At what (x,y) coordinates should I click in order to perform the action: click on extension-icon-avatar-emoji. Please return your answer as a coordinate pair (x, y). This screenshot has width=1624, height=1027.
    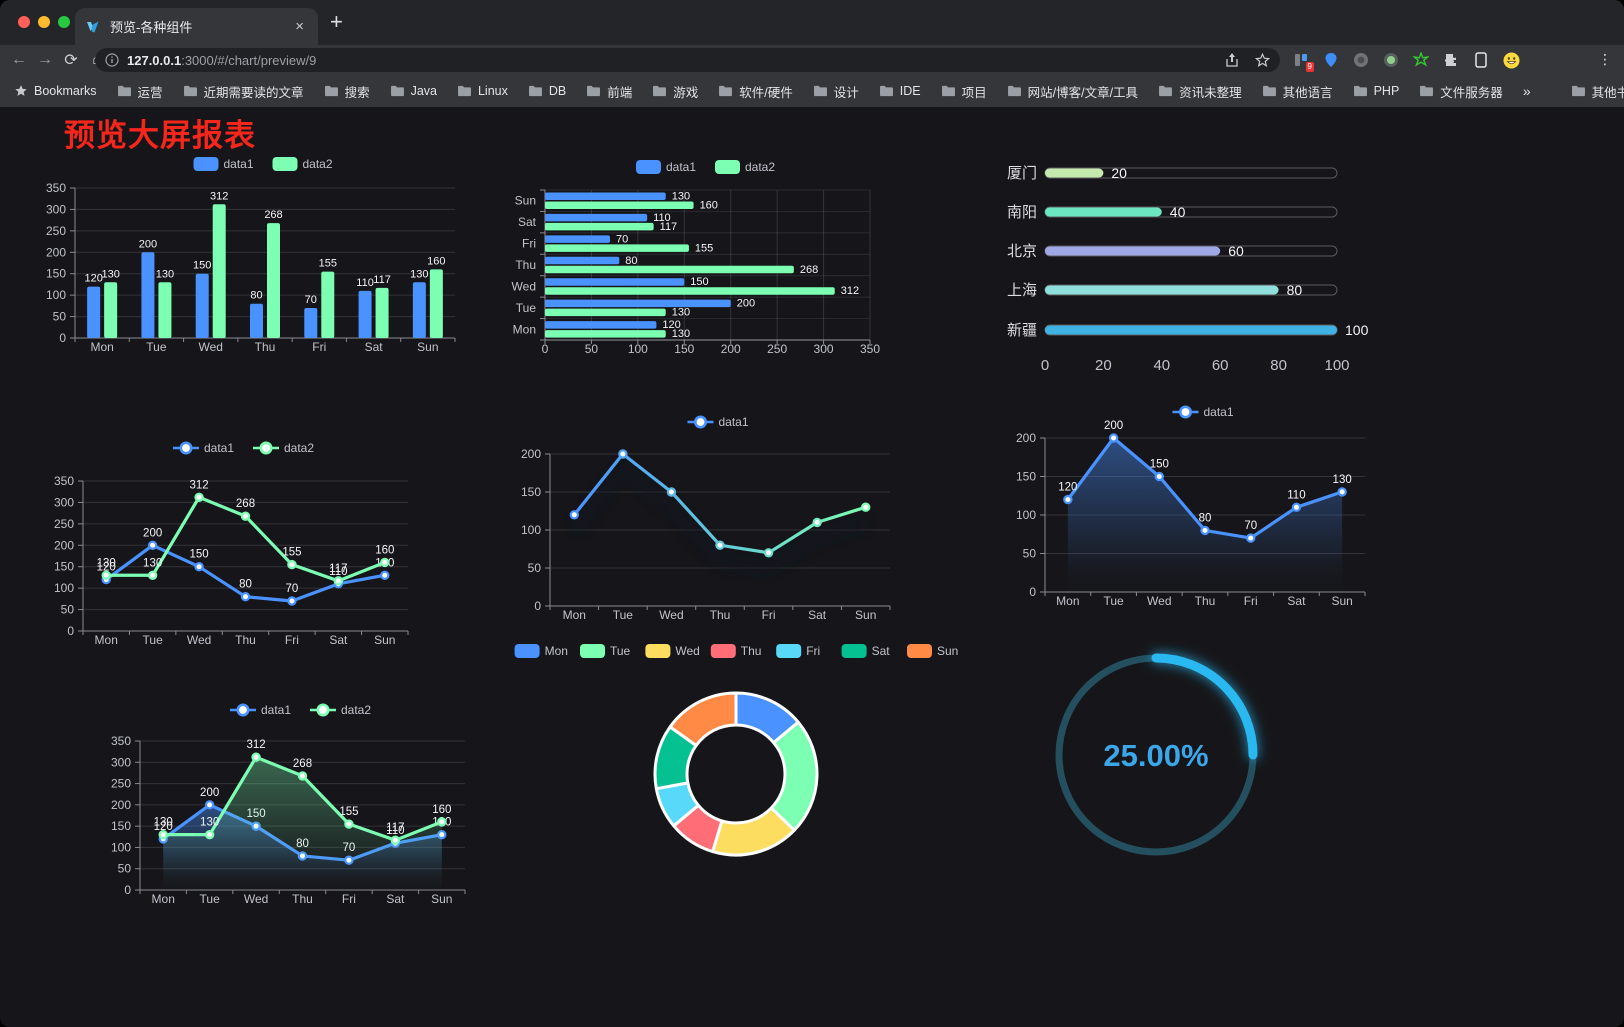
    Looking at the image, I should click on (1511, 60).